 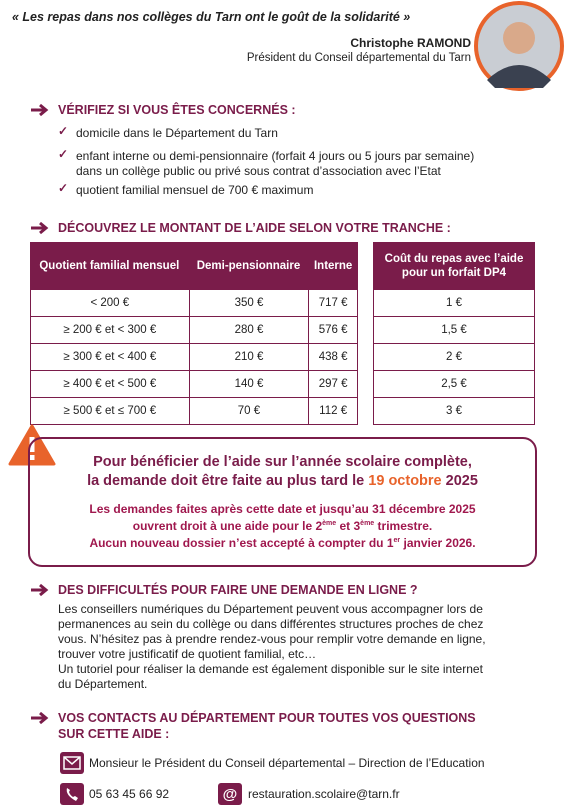 I want to click on table-cell: ≥ 300 € et < 400 €, so click(x=109, y=357).